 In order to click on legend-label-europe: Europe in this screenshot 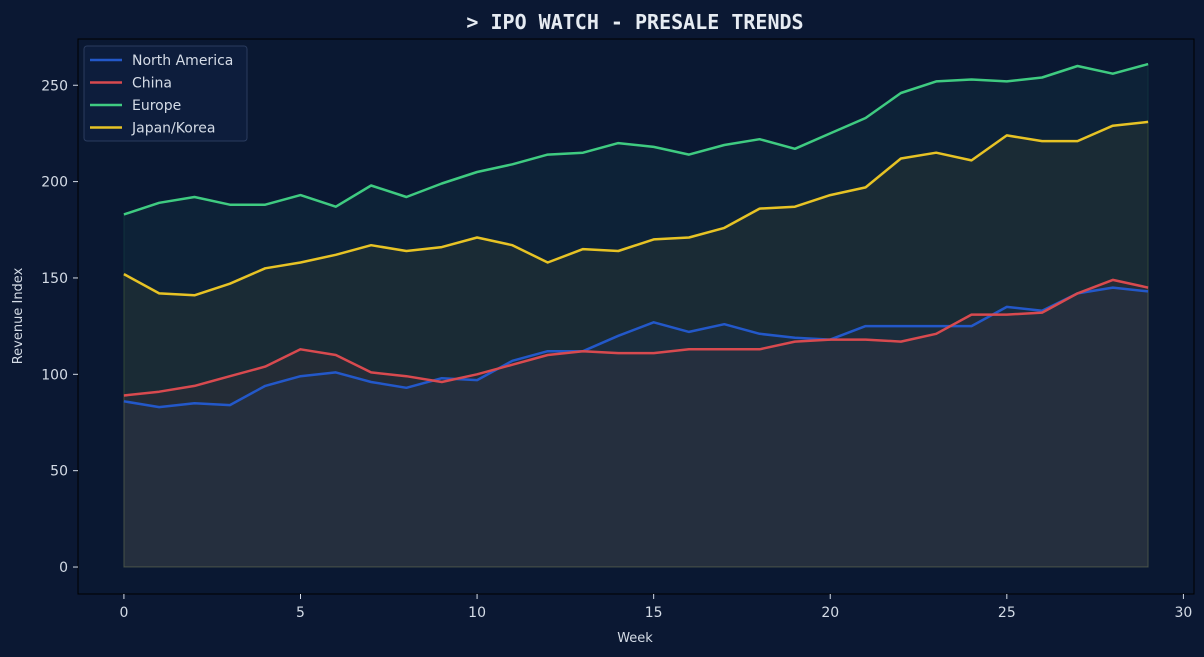, I will do `click(156, 106)`.